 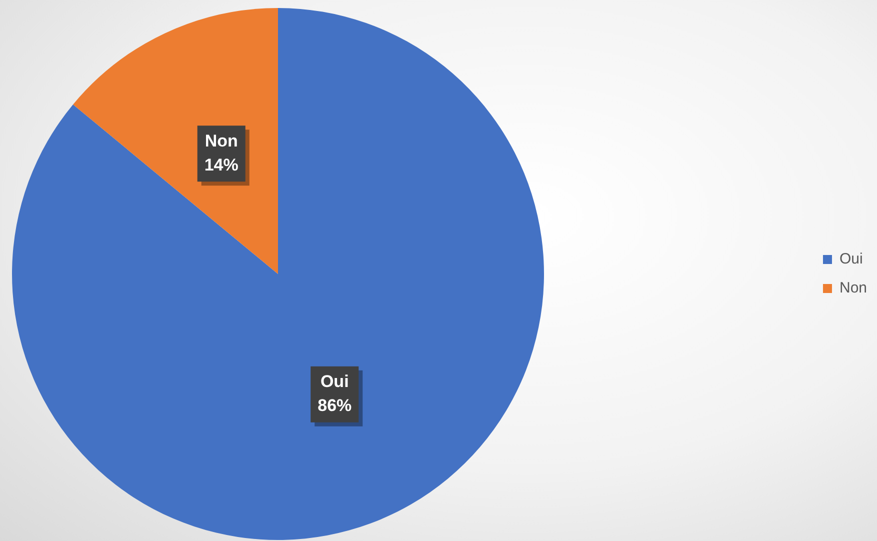 I want to click on data-label: 14%, so click(x=221, y=164).